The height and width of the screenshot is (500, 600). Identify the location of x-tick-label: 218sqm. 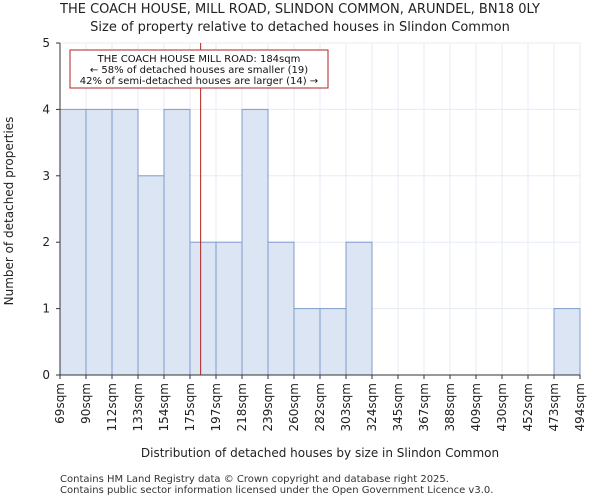
(242, 407).